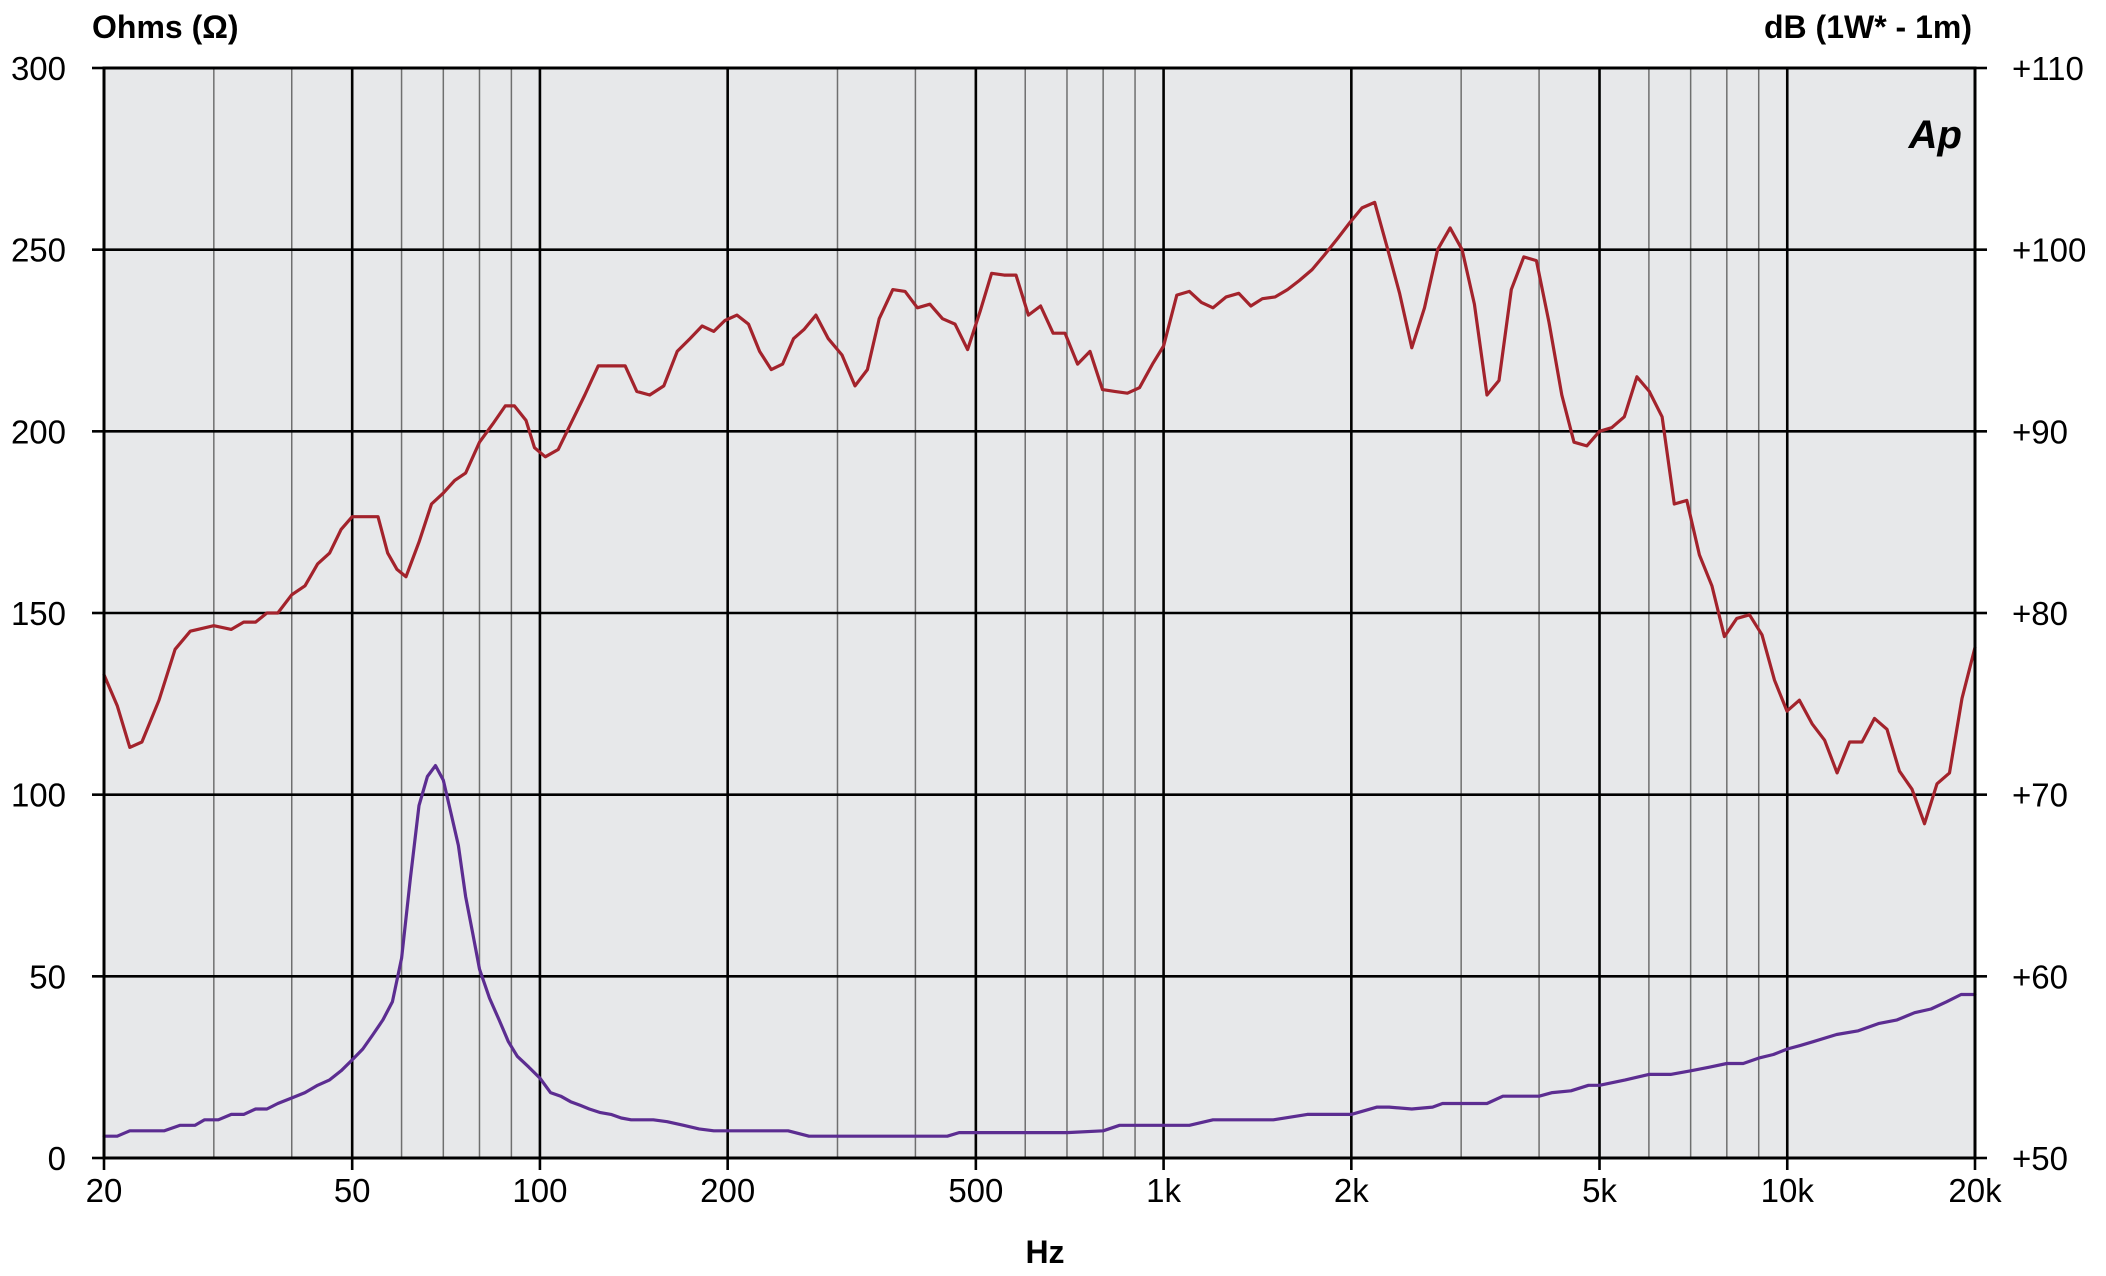 This screenshot has width=2106, height=1276. What do you see at coordinates (38, 431) in the screenshot?
I see `left-tick-label: 200` at bounding box center [38, 431].